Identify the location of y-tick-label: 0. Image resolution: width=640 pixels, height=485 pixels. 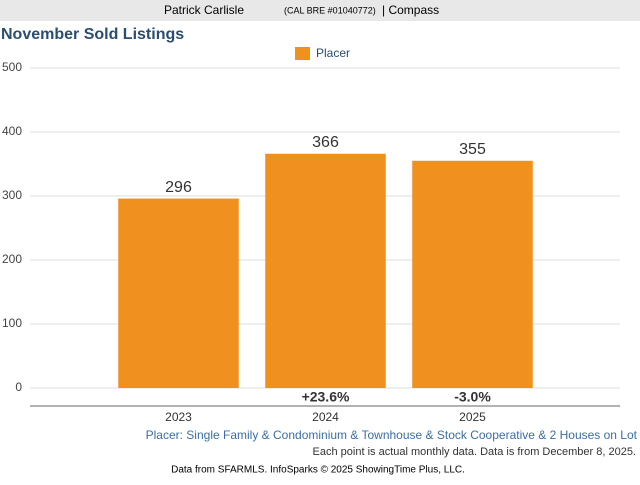
(18, 387).